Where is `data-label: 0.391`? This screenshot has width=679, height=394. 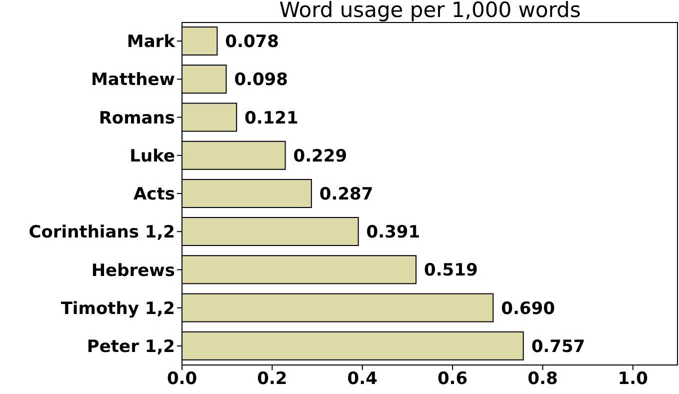
data-label: 0.391 is located at coordinates (393, 232).